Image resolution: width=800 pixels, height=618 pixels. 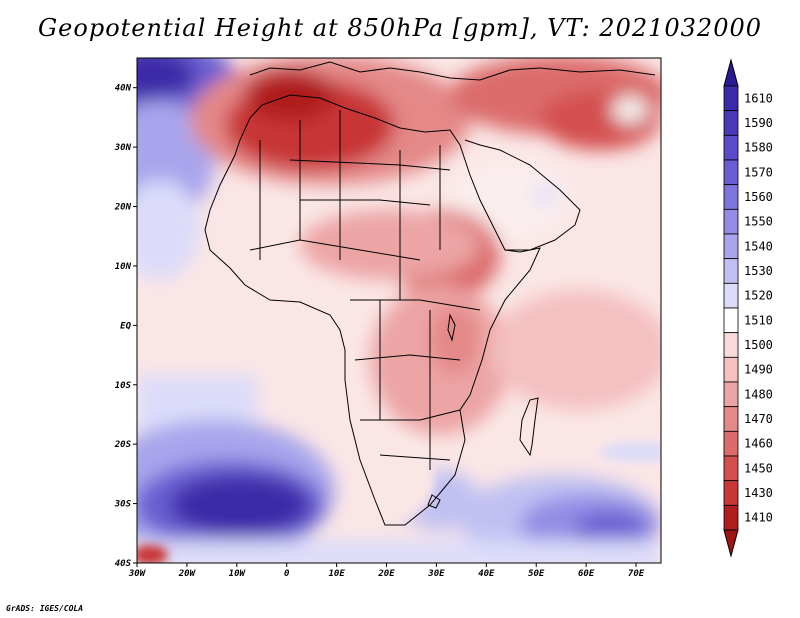 What do you see at coordinates (123, 564) in the screenshot?
I see `lat-tick-label: 40S` at bounding box center [123, 564].